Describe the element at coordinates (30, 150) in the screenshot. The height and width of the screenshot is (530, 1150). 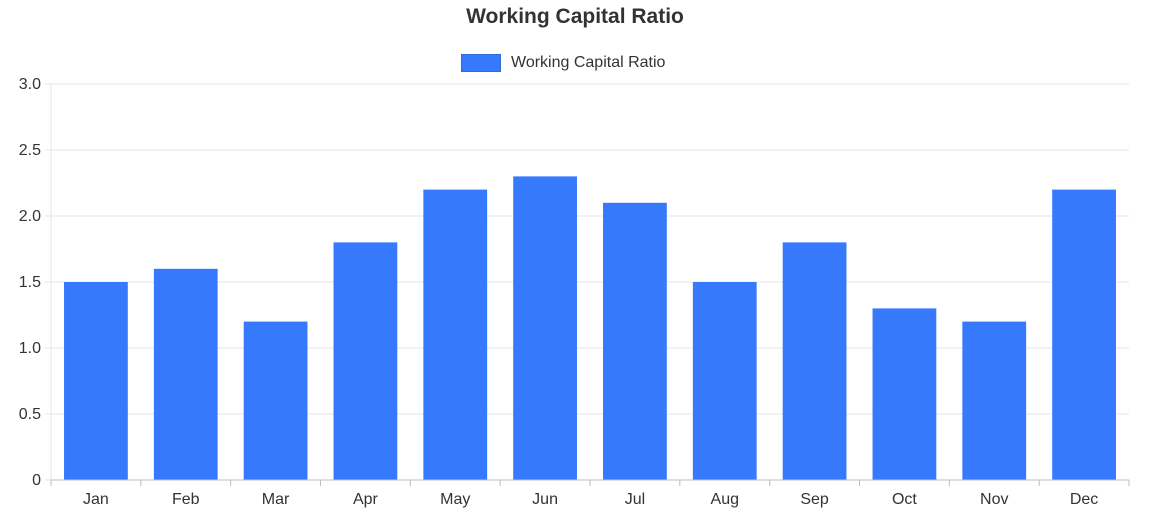
I see `y-tick-label: 2.5` at that location.